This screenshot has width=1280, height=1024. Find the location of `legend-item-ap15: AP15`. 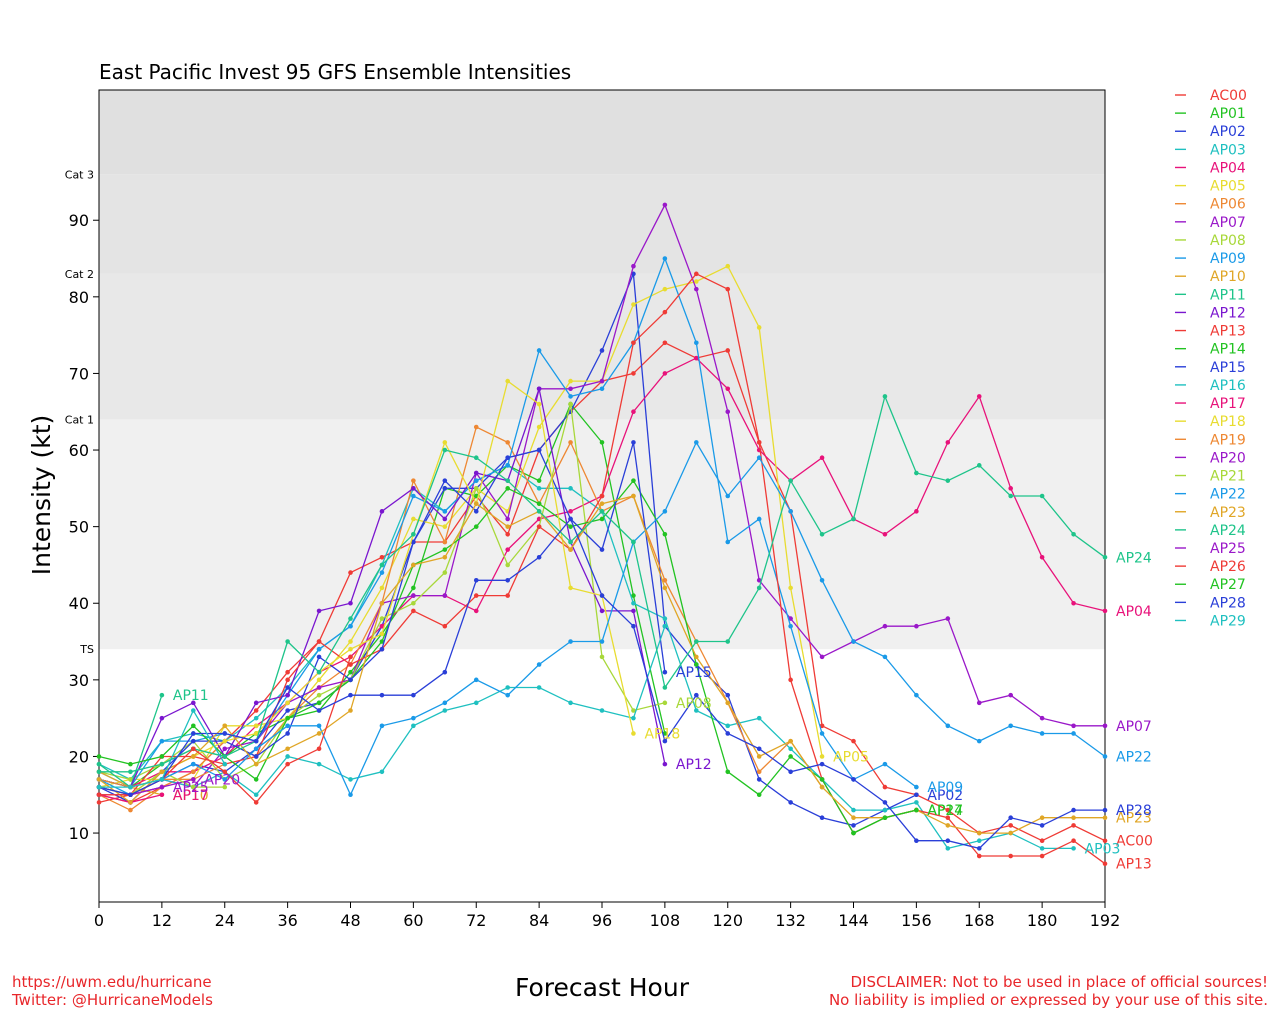

legend-item-ap15: AP15 is located at coordinates (1210, 368).